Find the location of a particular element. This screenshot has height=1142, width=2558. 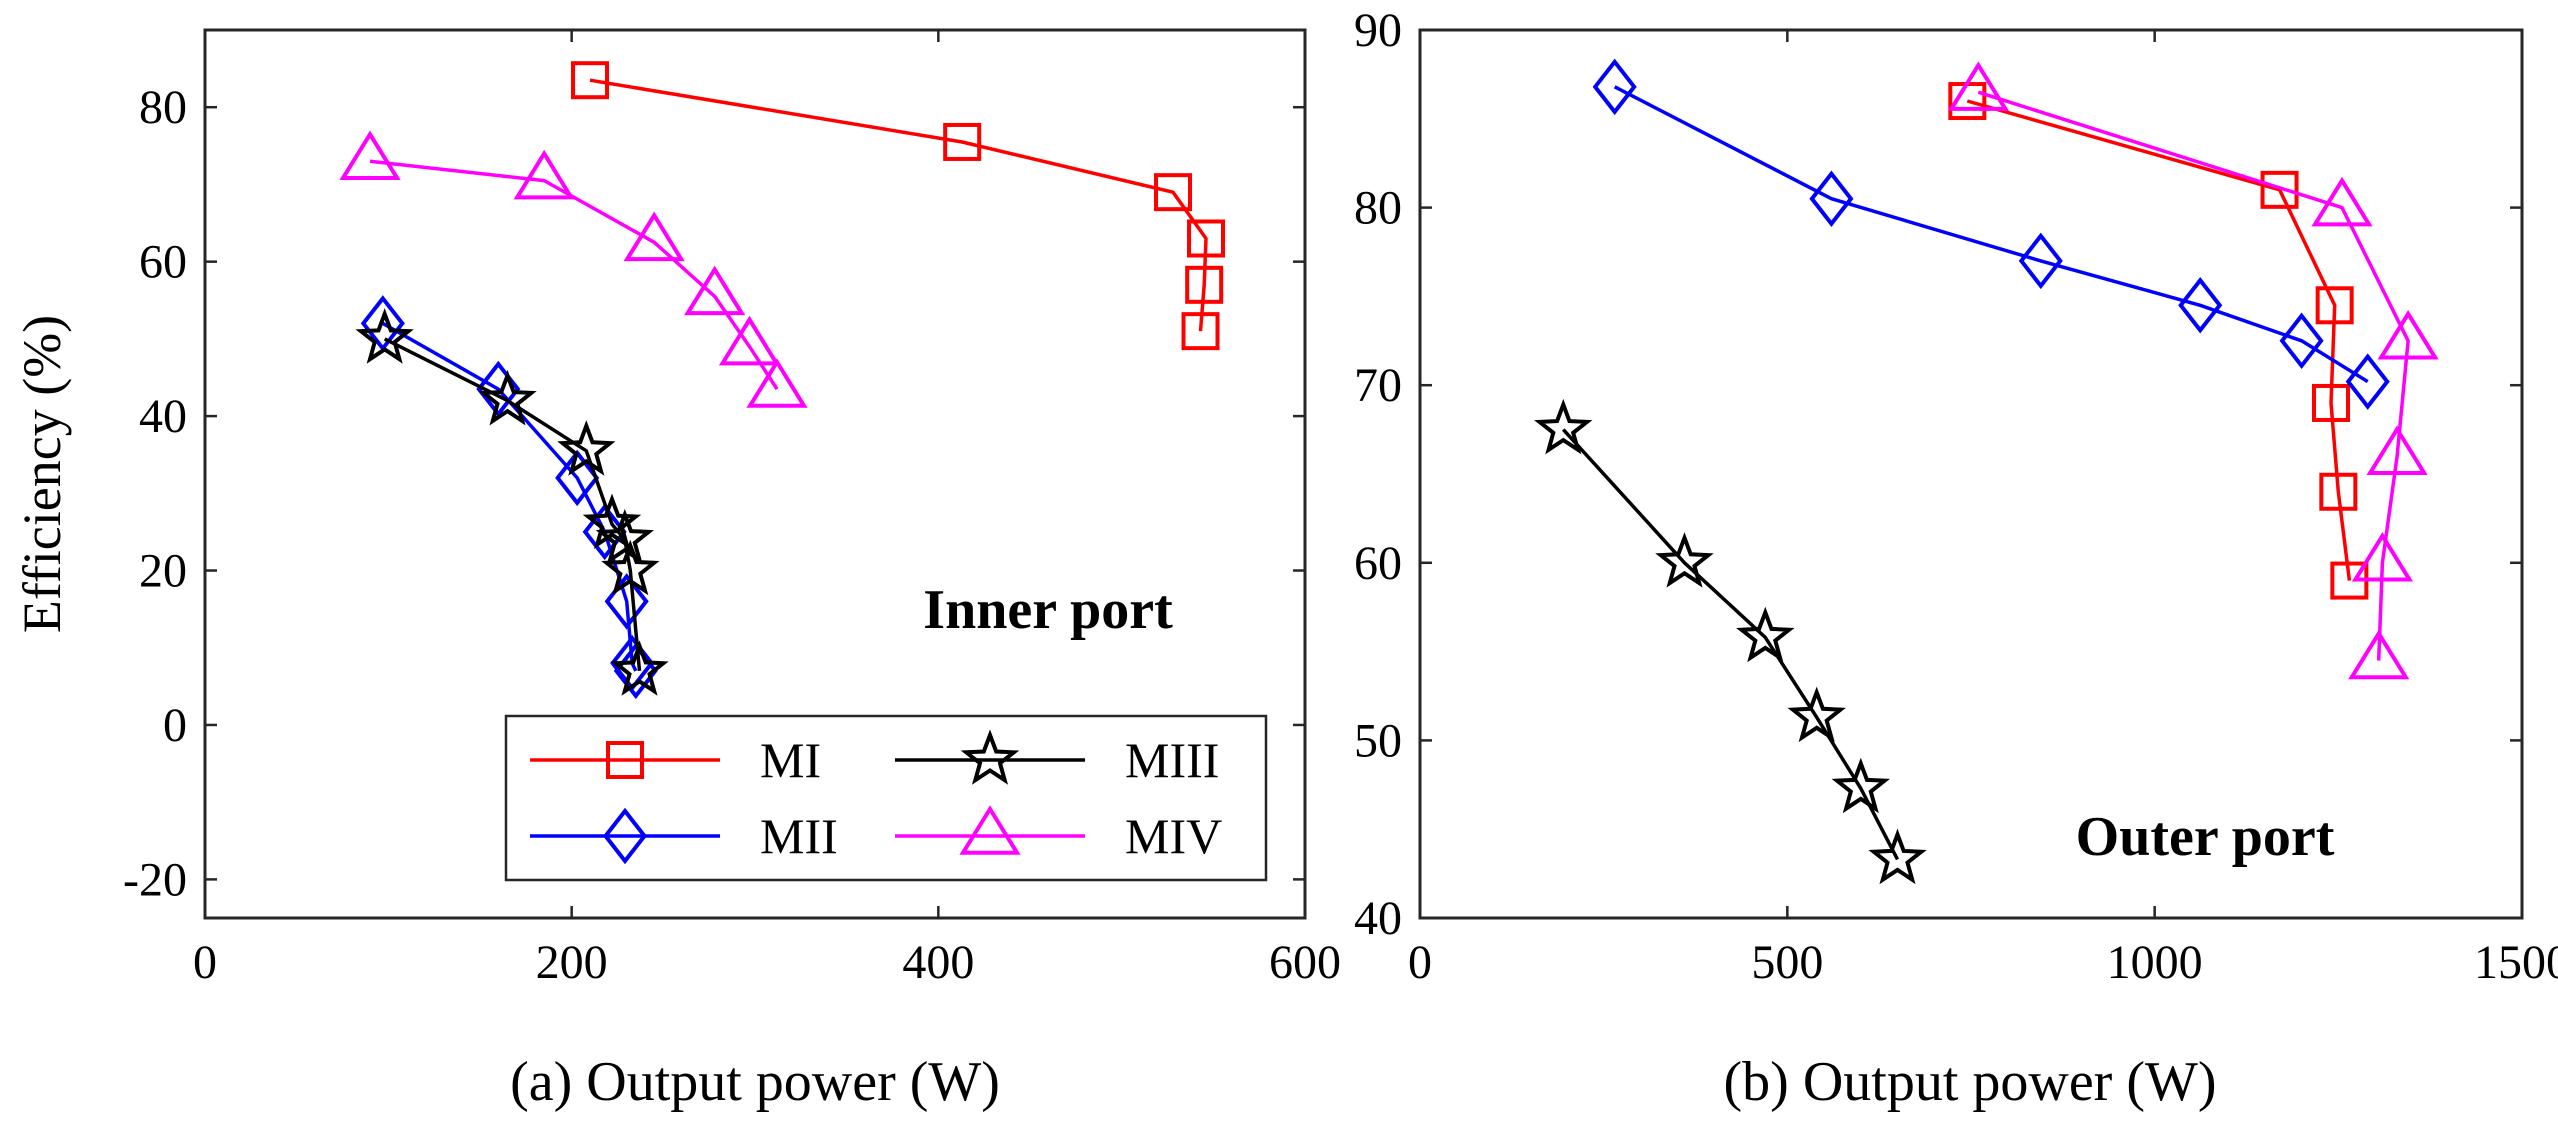

panel-a-y-axis-label: Efficiency (%) is located at coordinates (42, 474).